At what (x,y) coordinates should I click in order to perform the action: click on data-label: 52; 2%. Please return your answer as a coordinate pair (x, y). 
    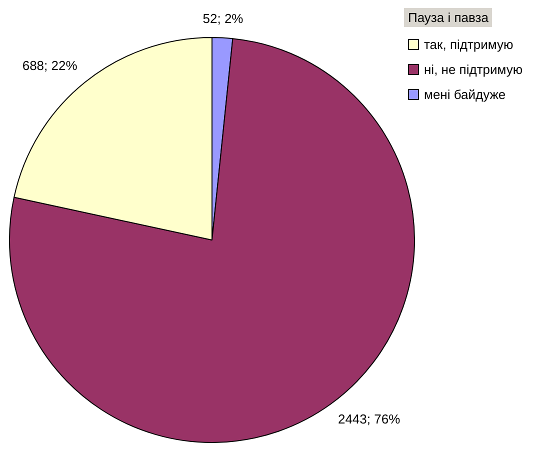
    Looking at the image, I should click on (223, 18).